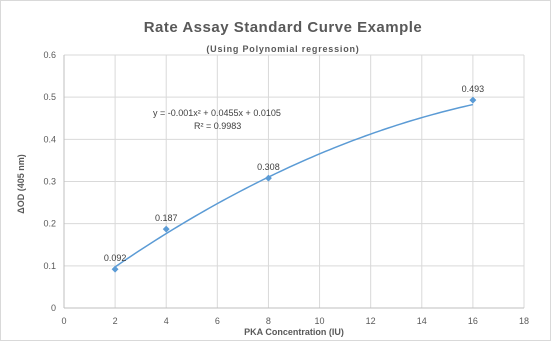 This screenshot has height=341, width=551. I want to click on y-tick-label: 0.5, so click(49, 97).